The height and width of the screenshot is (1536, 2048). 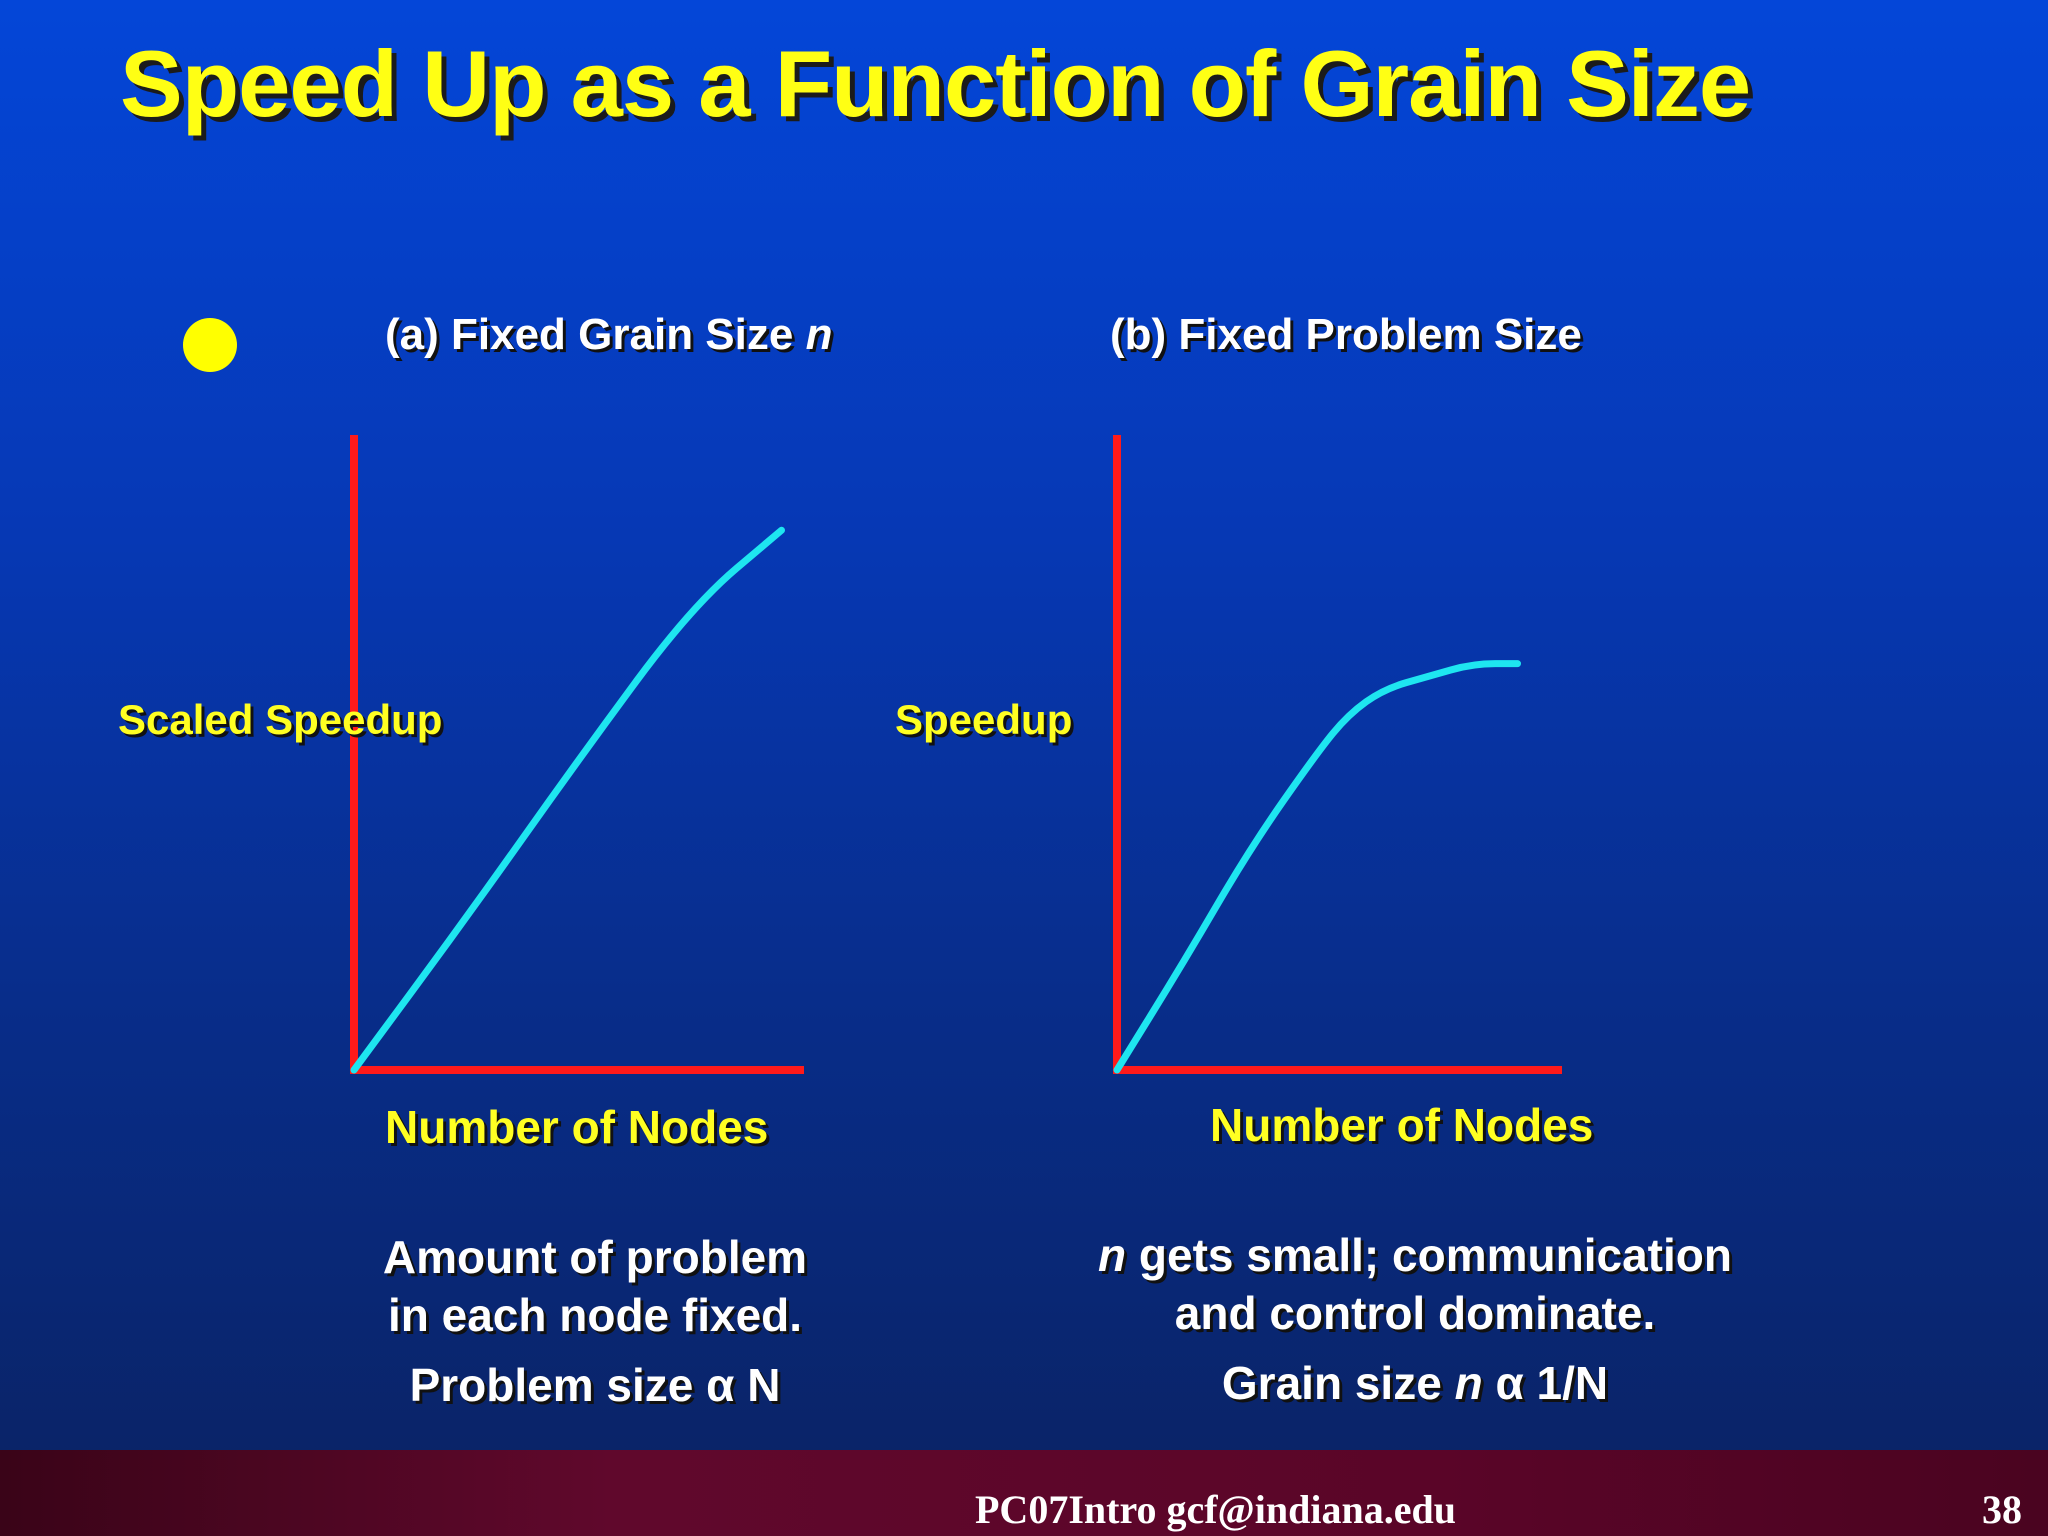 I want to click on panel-b-caption-line3-var: n, so click(x=1468, y=1383).